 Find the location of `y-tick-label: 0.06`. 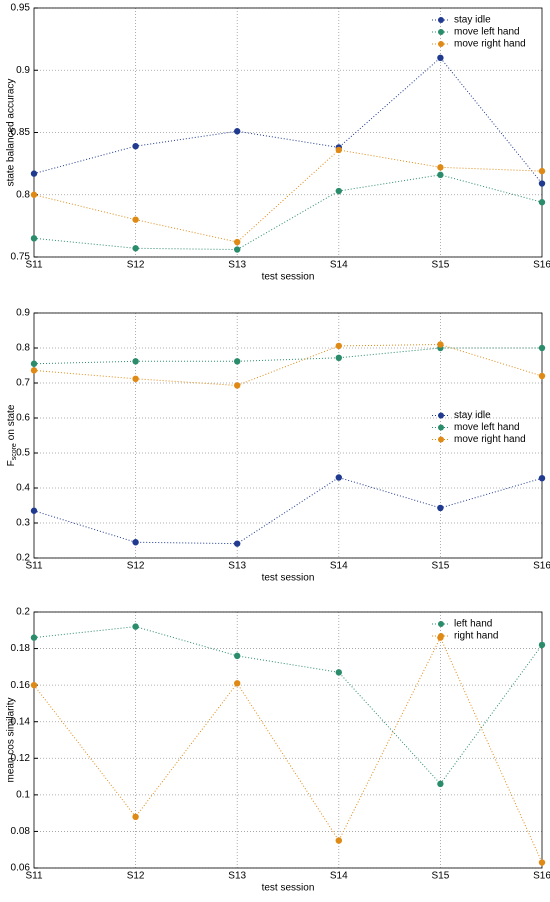

y-tick-label: 0.06 is located at coordinates (21, 868).